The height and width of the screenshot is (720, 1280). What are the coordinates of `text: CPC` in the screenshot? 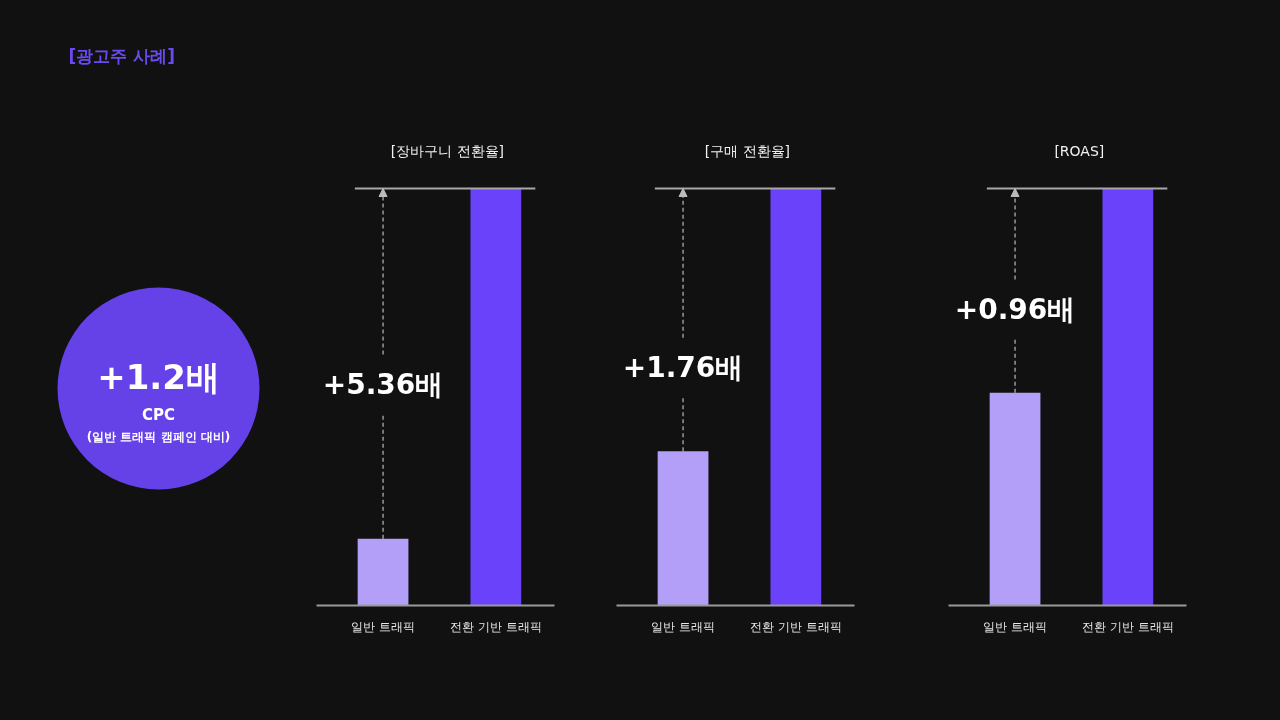 It's located at (158, 414).